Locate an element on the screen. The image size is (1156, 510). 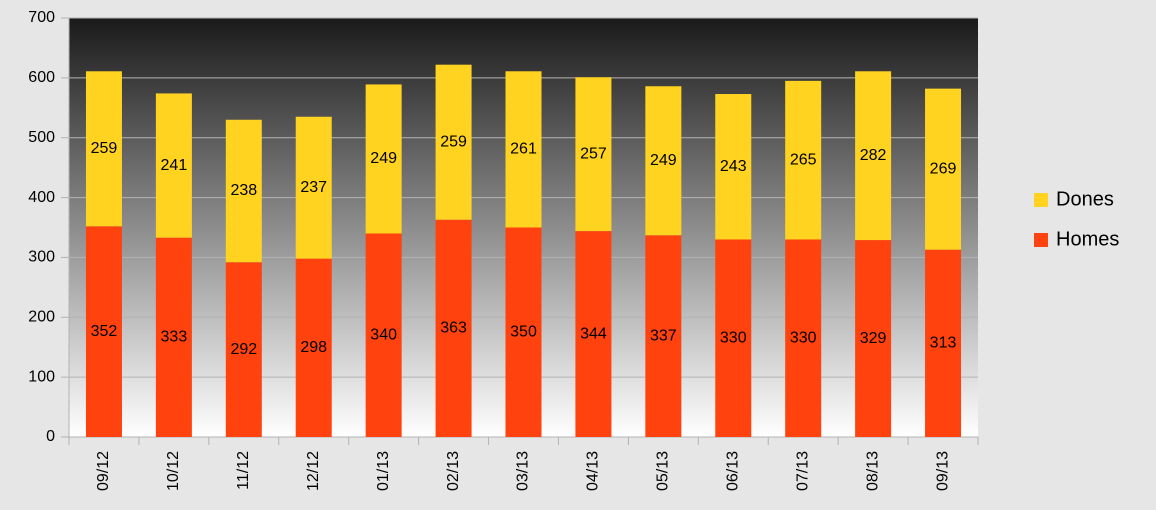
x-tick-label: 05/13 is located at coordinates (663, 471).